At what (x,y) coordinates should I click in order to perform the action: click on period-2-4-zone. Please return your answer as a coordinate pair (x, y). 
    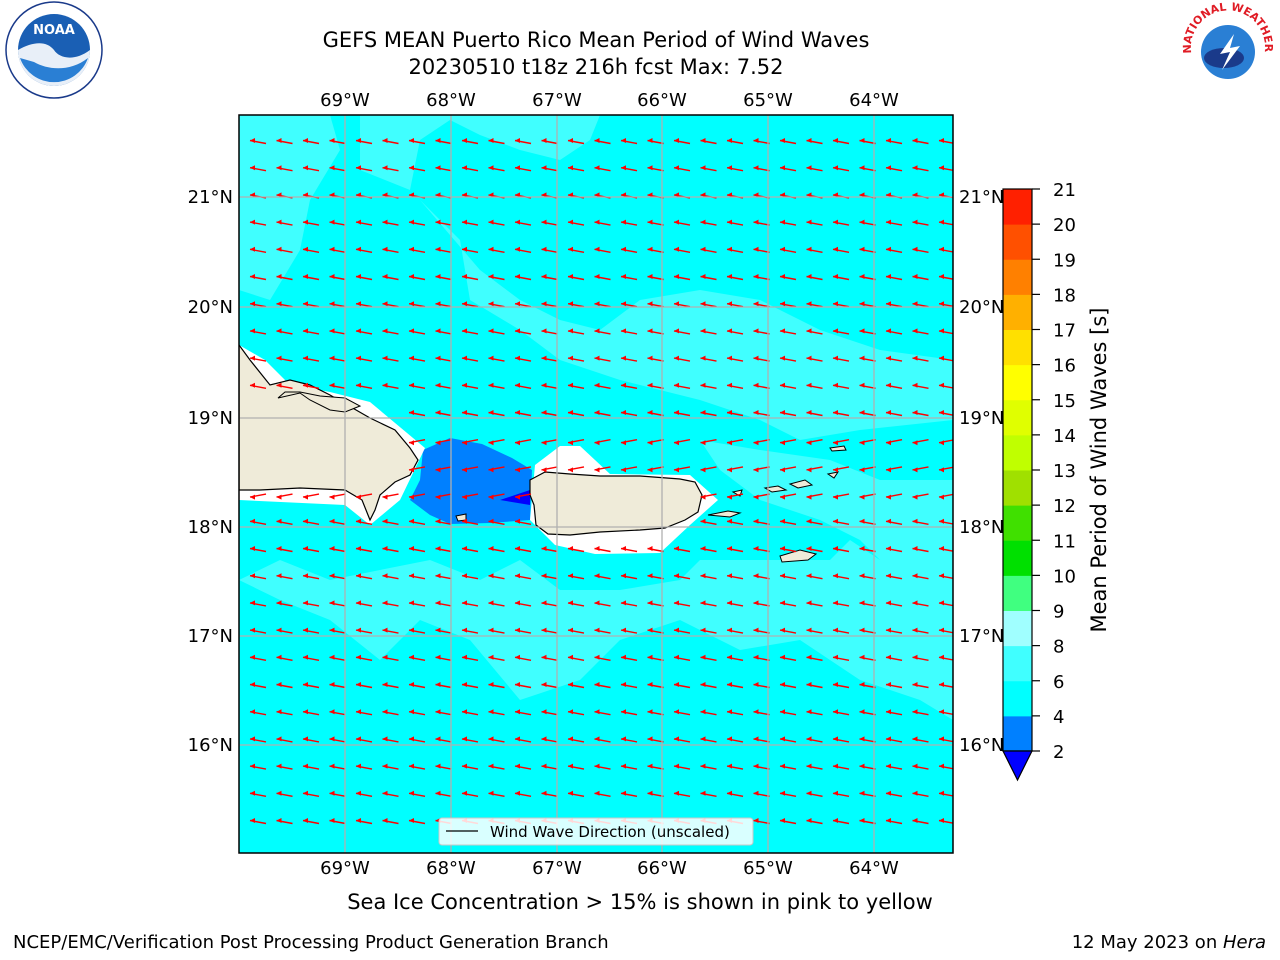
    Looking at the image, I should click on (471, 481).